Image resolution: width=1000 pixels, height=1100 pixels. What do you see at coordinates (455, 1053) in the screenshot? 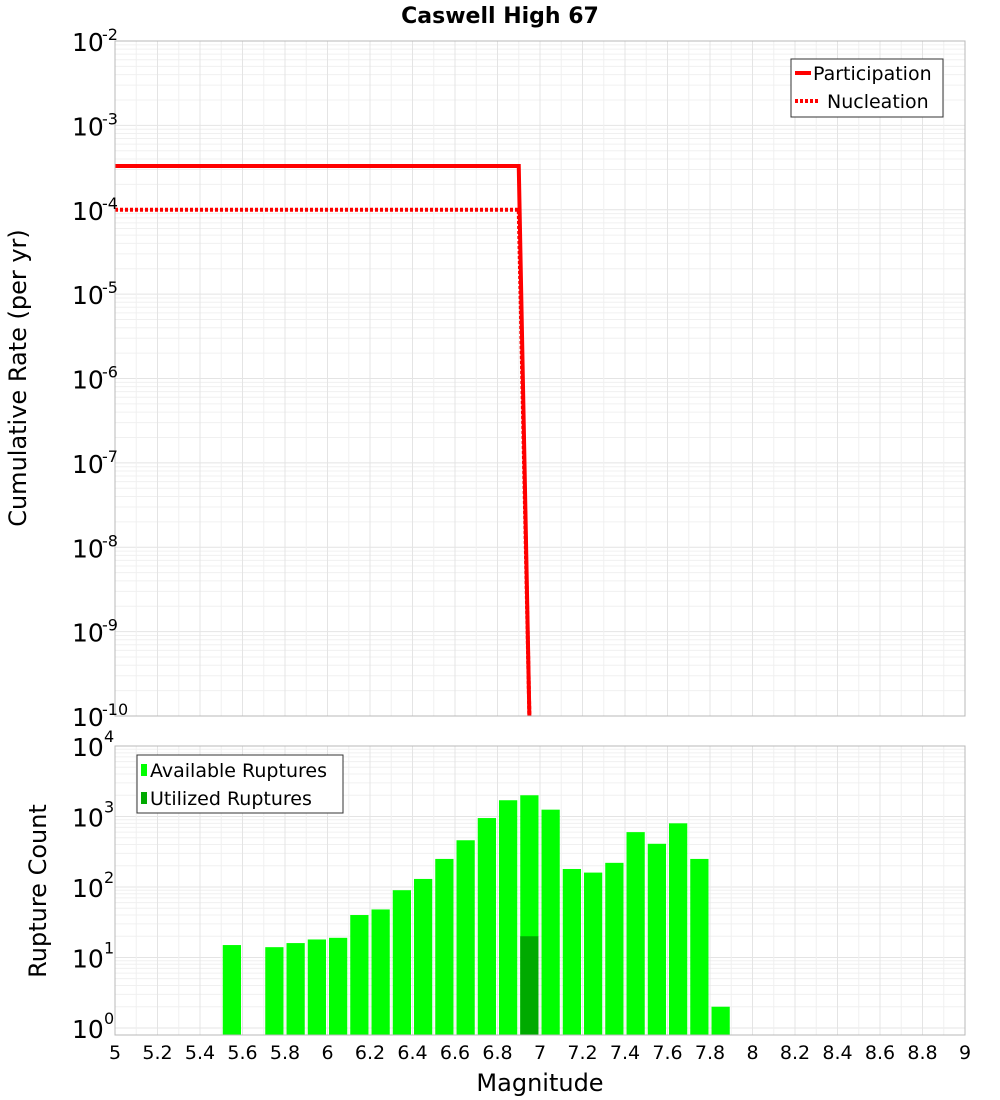
I see `x-tick-label: 6.6` at bounding box center [455, 1053].